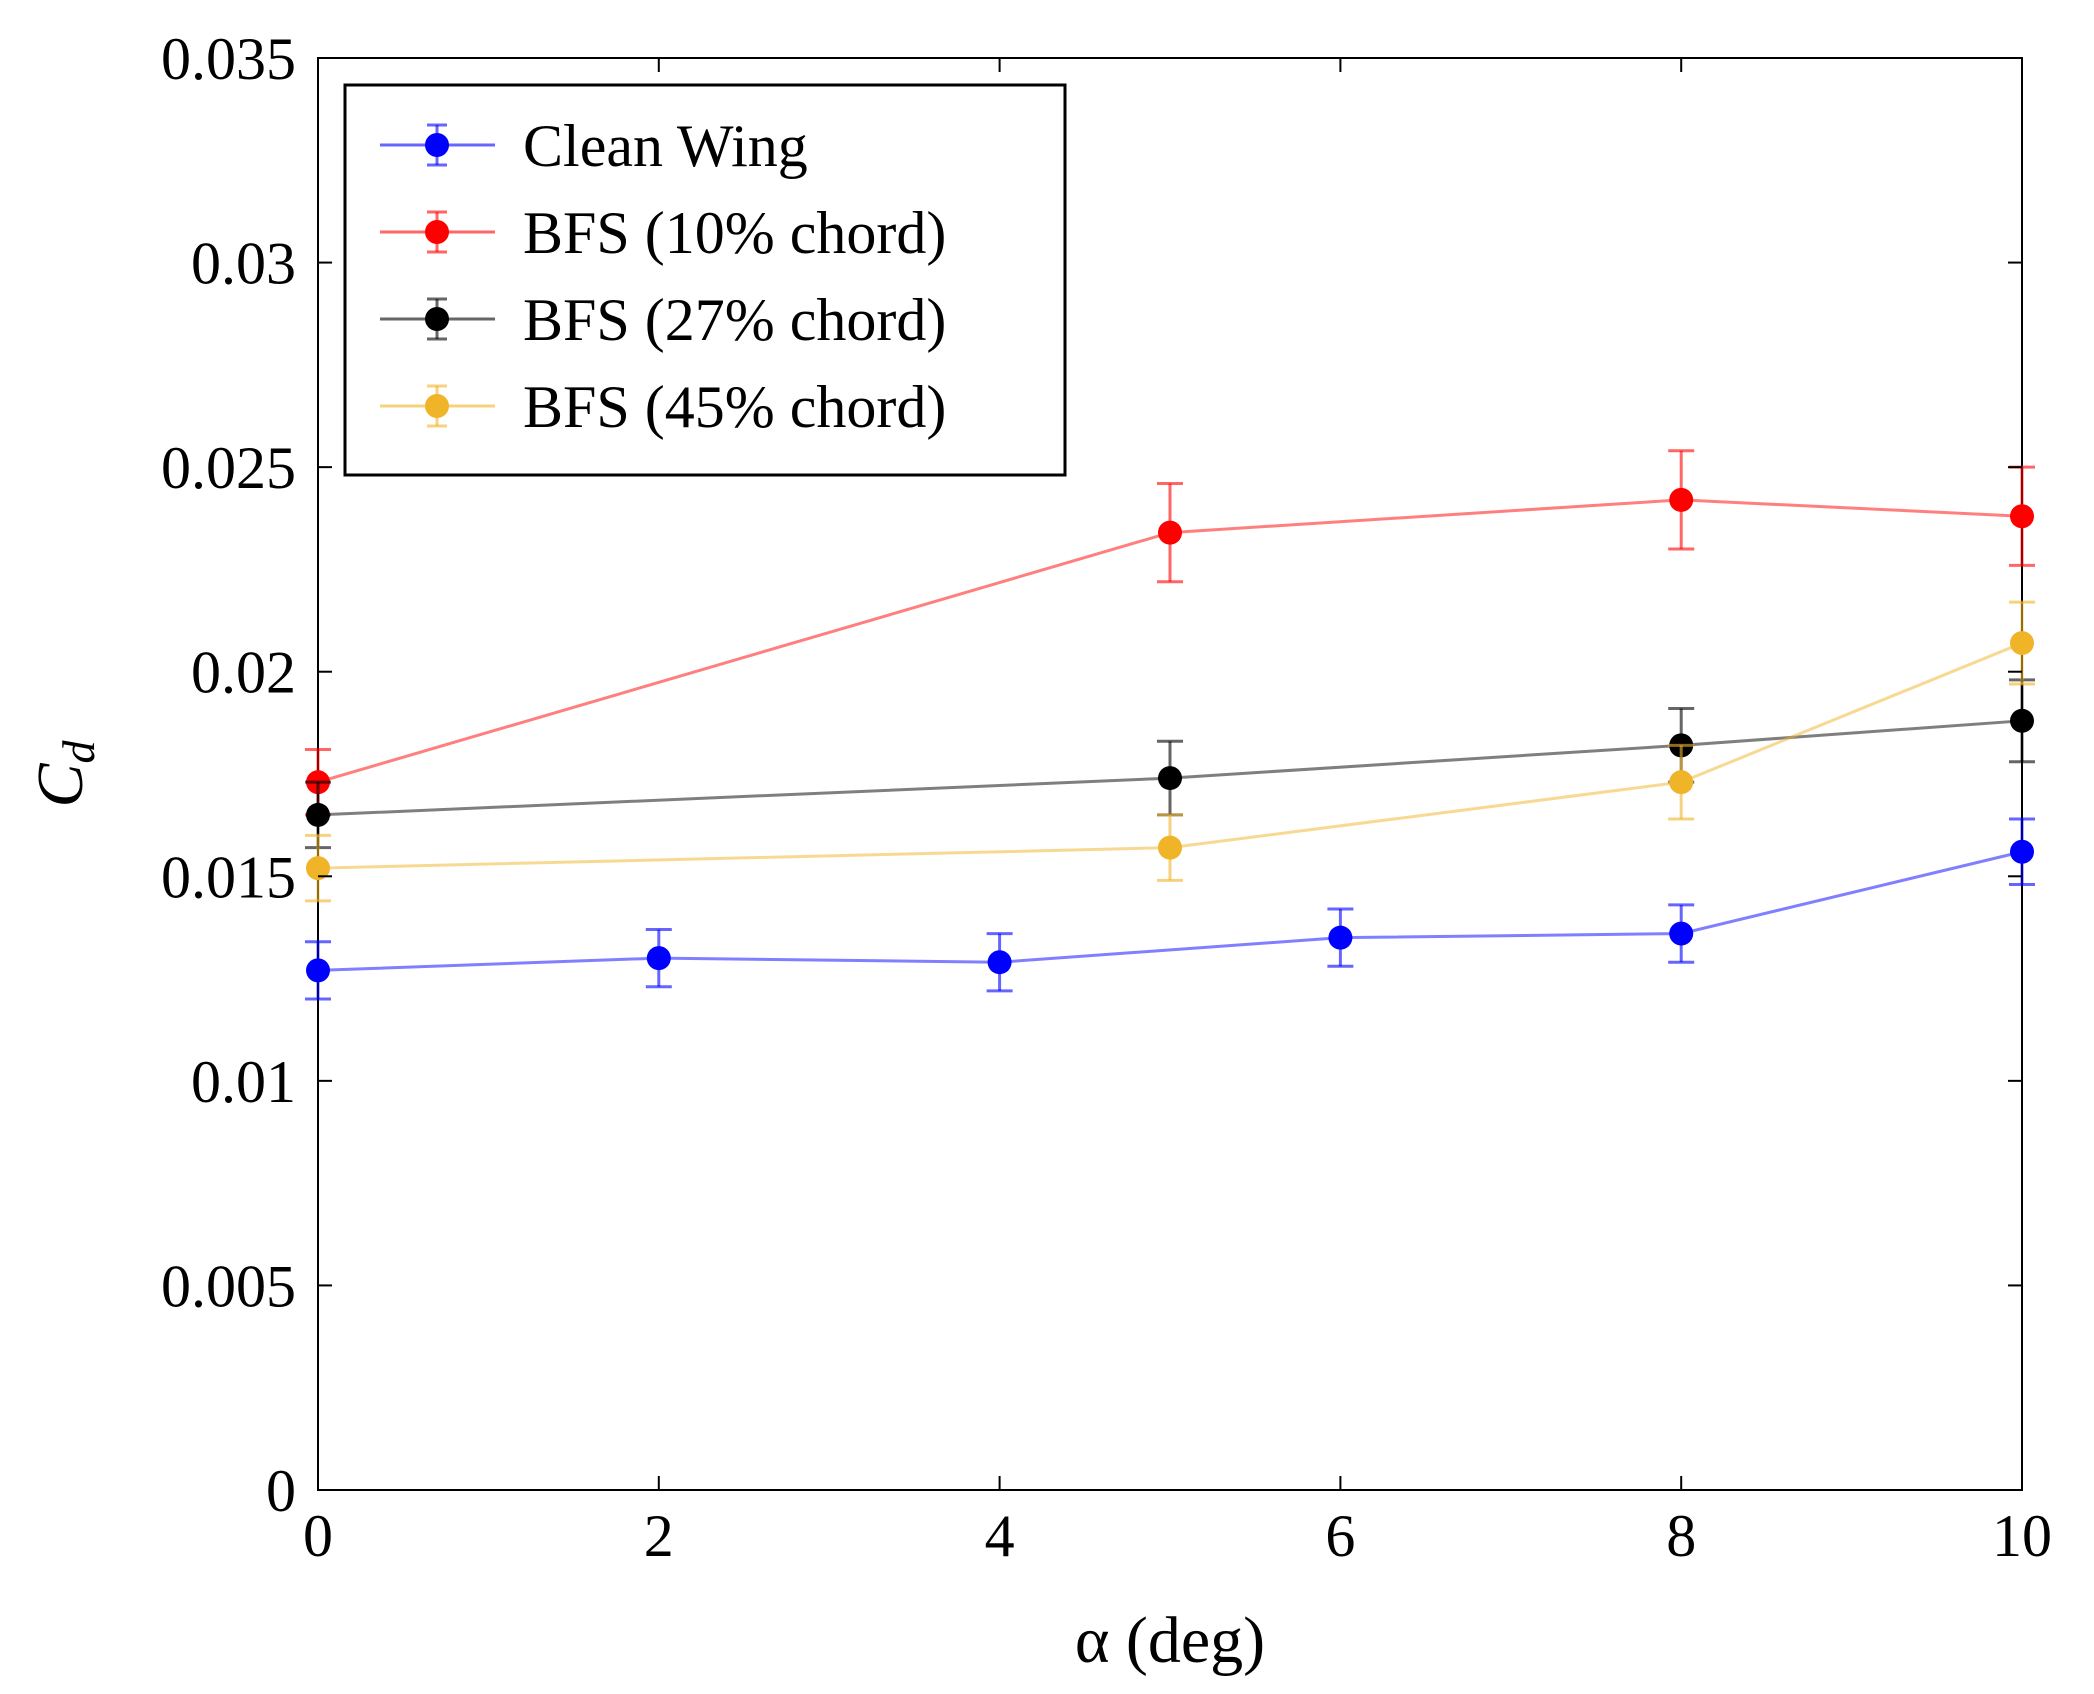  What do you see at coordinates (243, 264) in the screenshot?
I see `y-tick-label: 0.03` at bounding box center [243, 264].